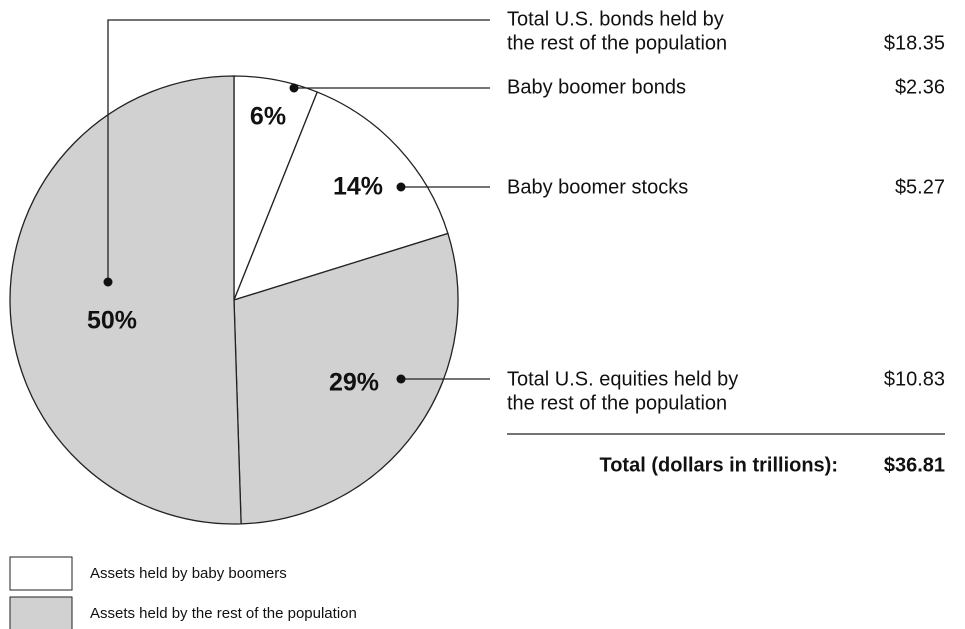  What do you see at coordinates (914, 465) in the screenshot?
I see `total-amount: $36.81` at bounding box center [914, 465].